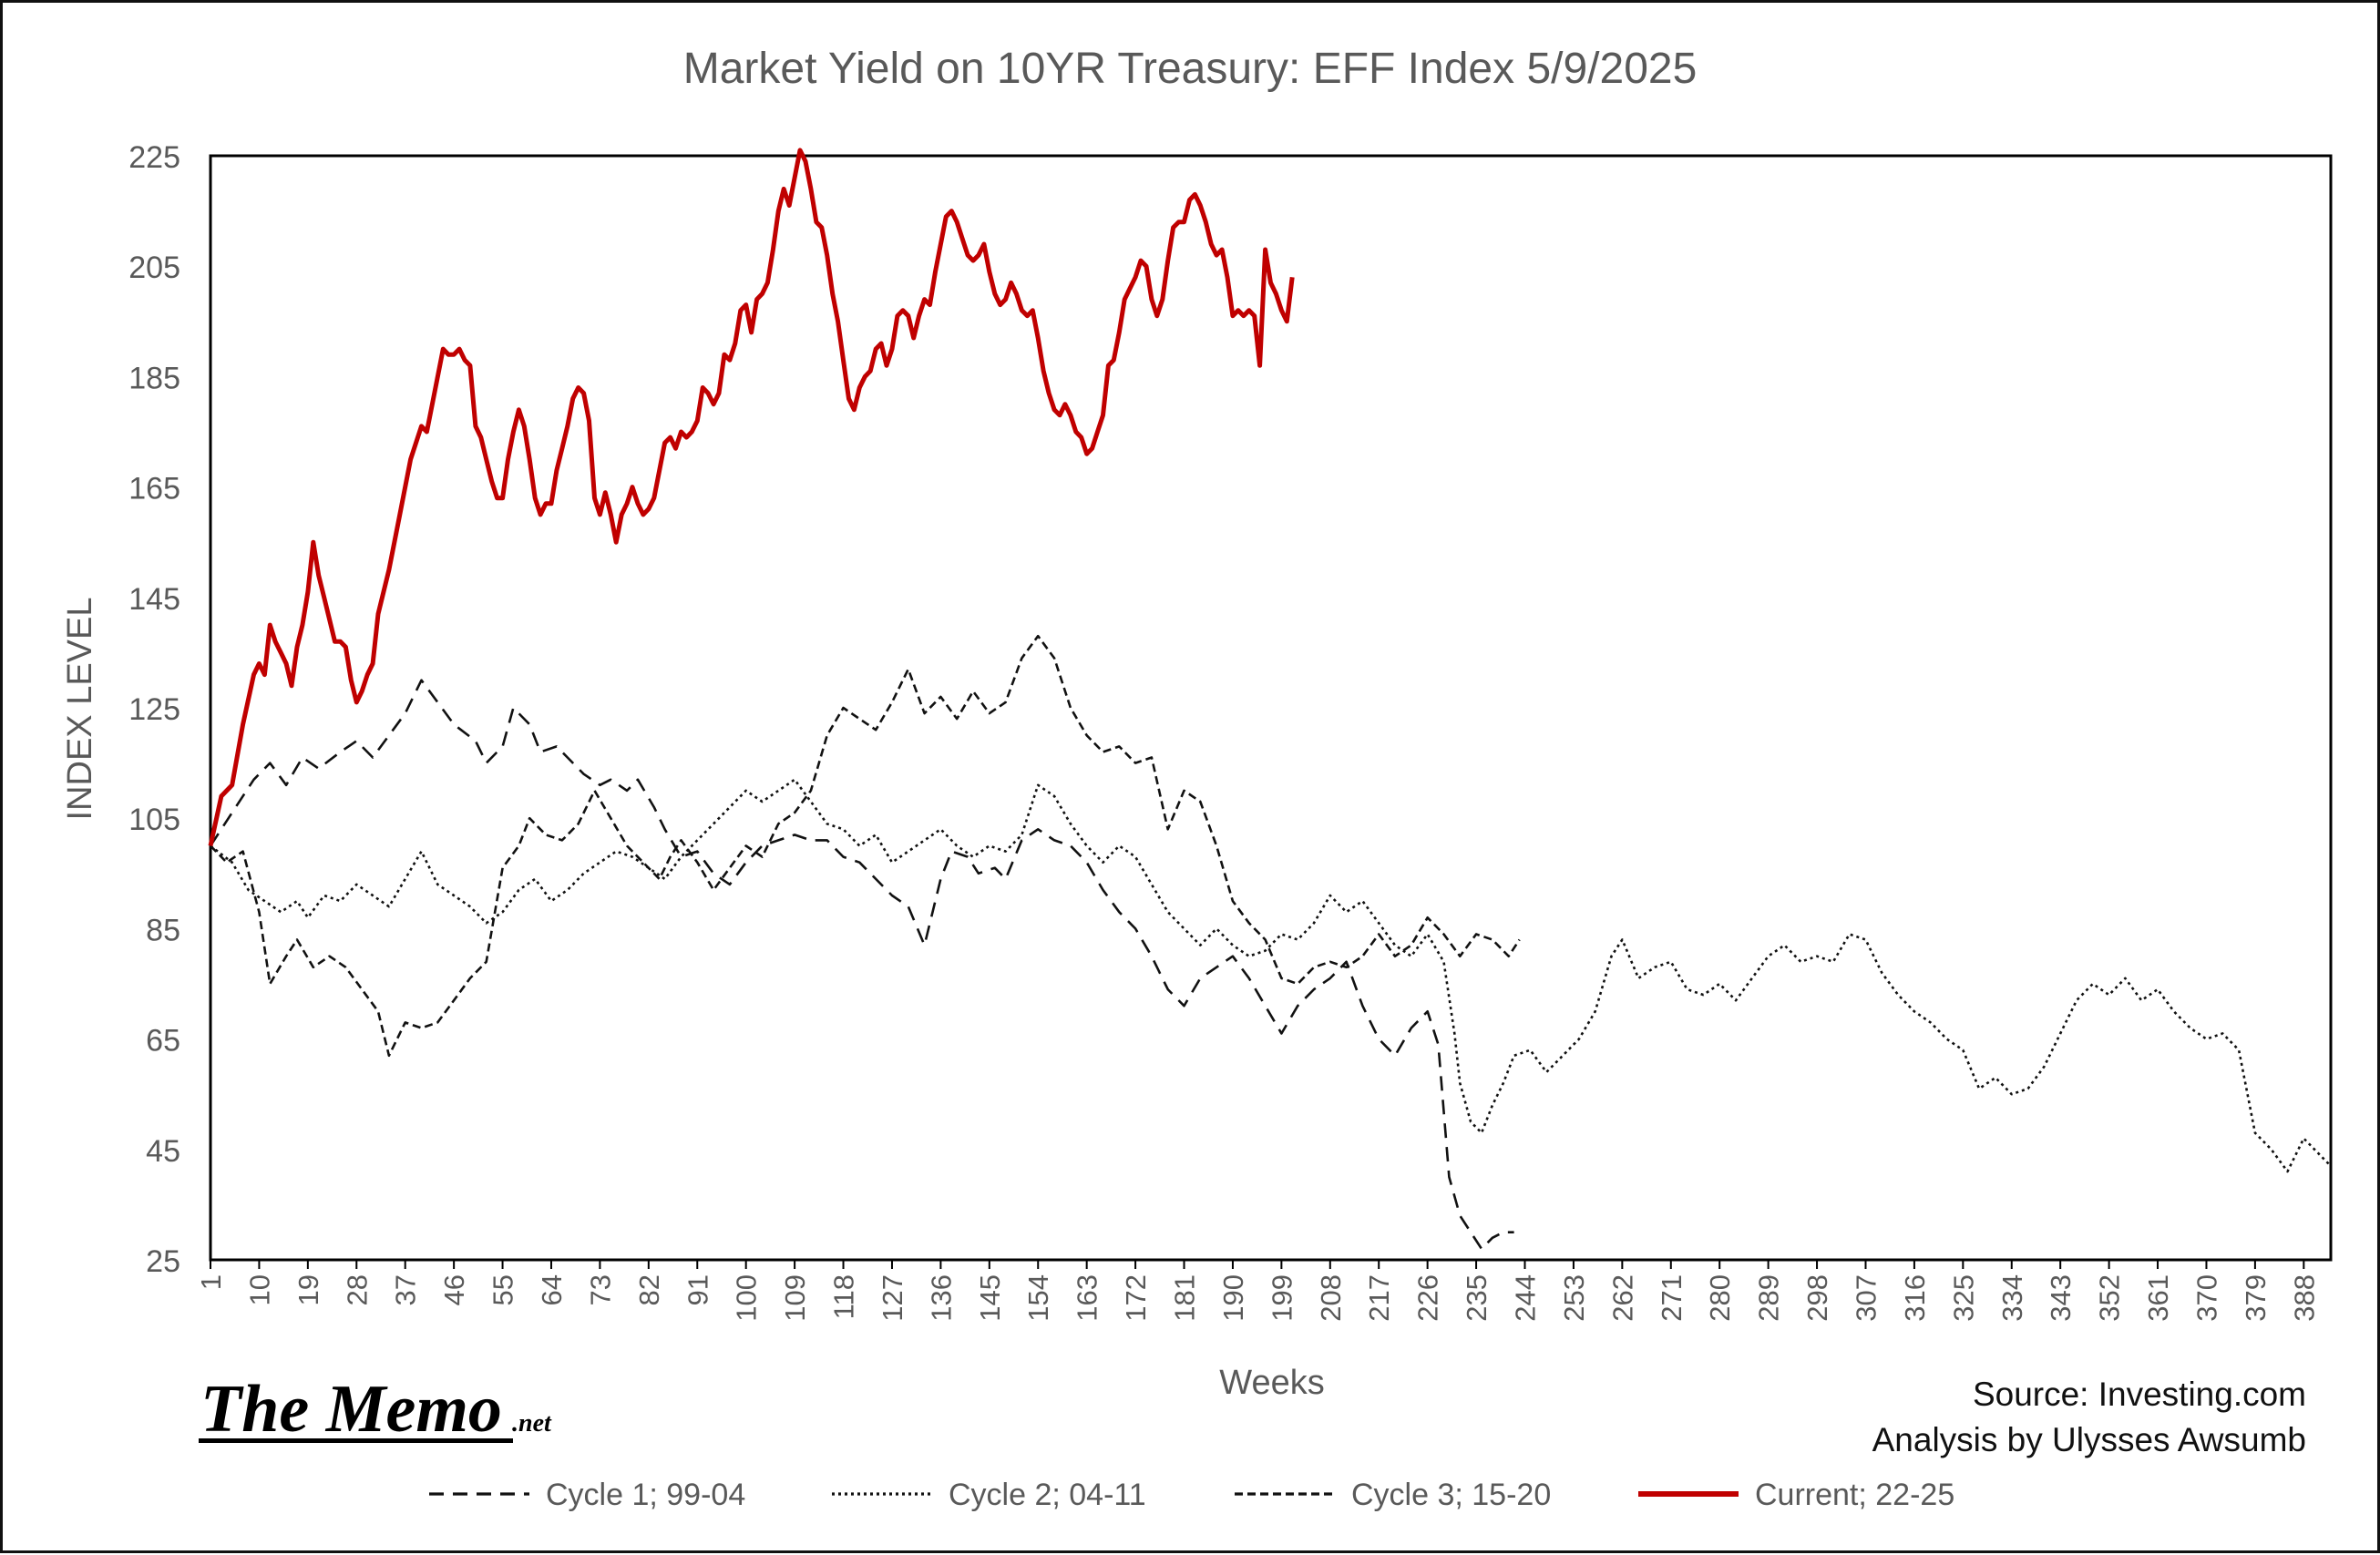 This screenshot has height=1555, width=2380. Describe the element at coordinates (1622, 1298) in the screenshot. I see `x-tick-label: 262` at that location.